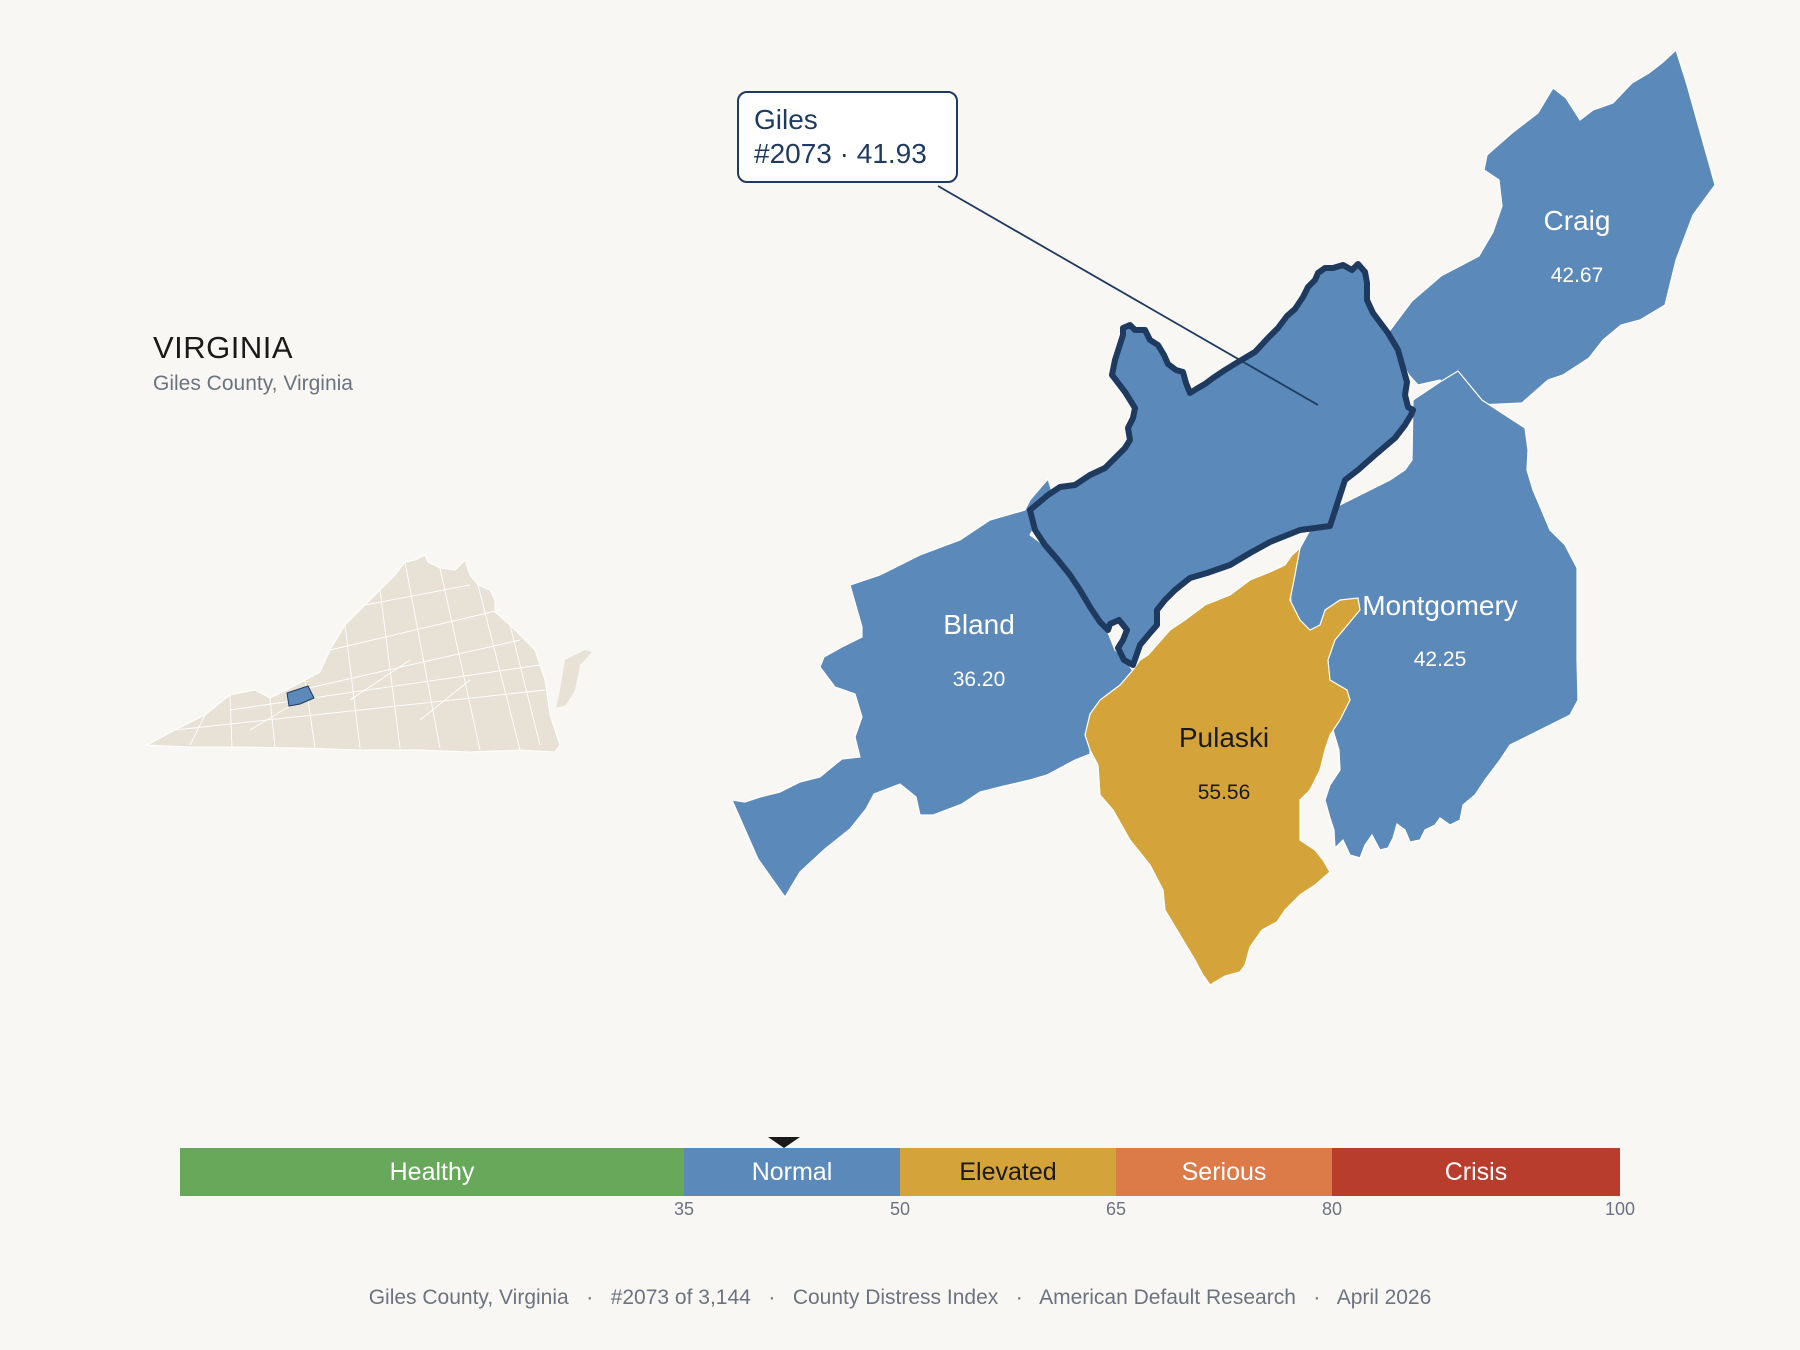  Describe the element at coordinates (786, 119) in the screenshot. I see `callout-county-name: Giles` at that location.